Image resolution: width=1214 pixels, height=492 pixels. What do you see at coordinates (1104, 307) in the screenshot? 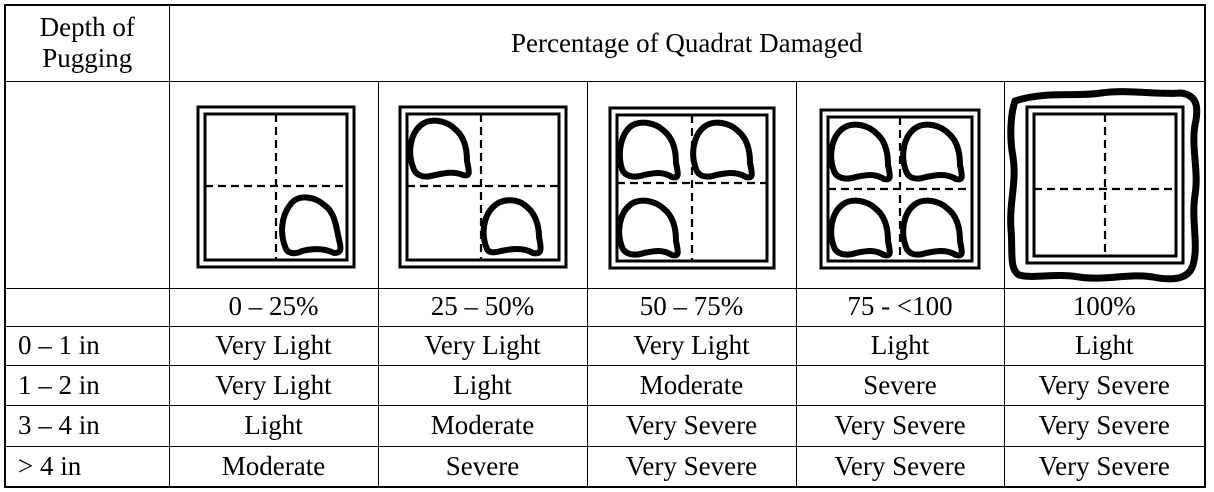
I see `percent-label: 100%` at bounding box center [1104, 307].